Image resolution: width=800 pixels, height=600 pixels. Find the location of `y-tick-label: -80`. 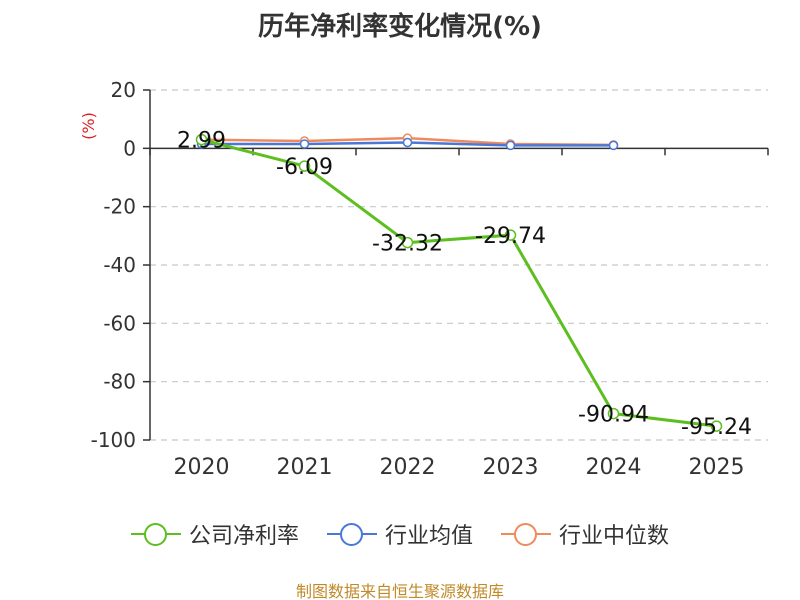

y-tick-label: -80 is located at coordinates (119, 382).